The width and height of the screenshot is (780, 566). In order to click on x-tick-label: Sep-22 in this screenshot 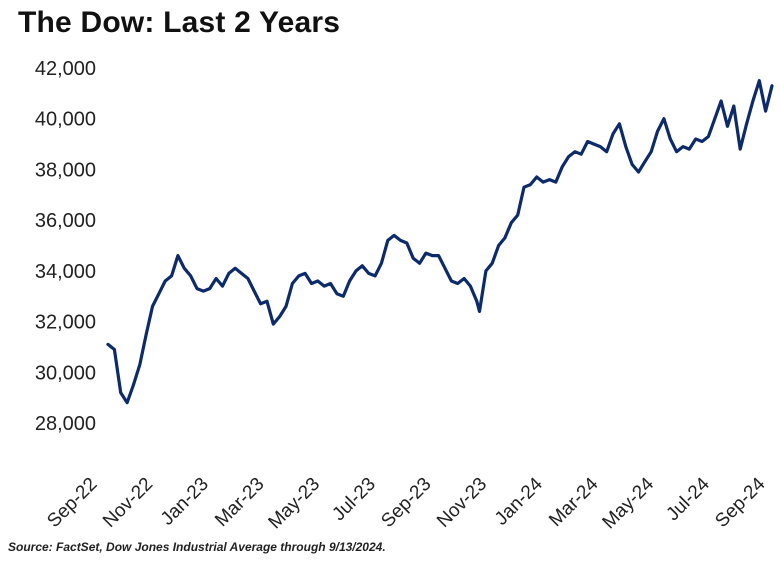, I will do `click(72, 503)`.